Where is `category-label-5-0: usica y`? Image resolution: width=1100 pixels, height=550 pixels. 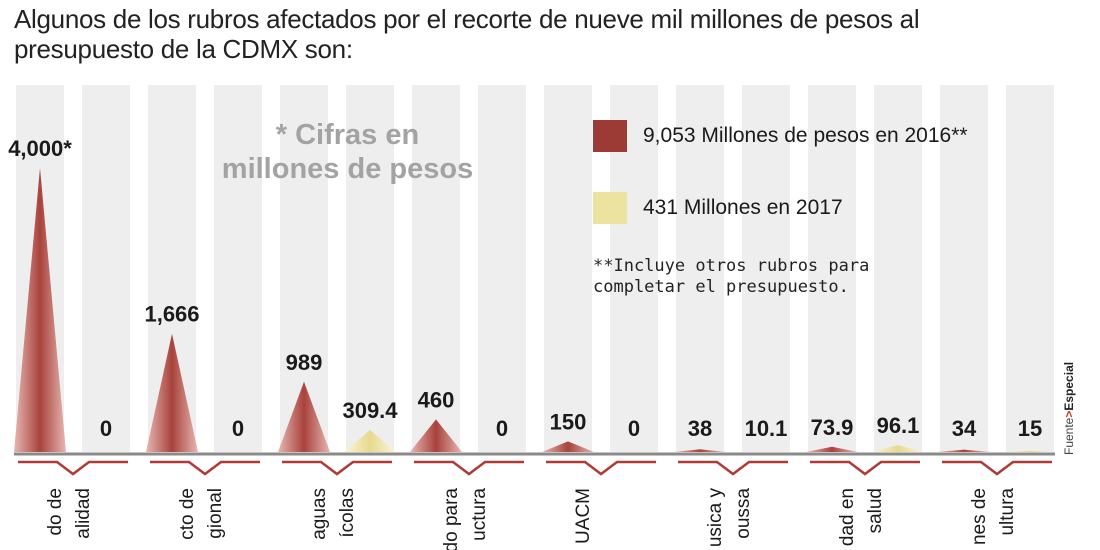
category-label-5-0: usica y is located at coordinates (715, 518).